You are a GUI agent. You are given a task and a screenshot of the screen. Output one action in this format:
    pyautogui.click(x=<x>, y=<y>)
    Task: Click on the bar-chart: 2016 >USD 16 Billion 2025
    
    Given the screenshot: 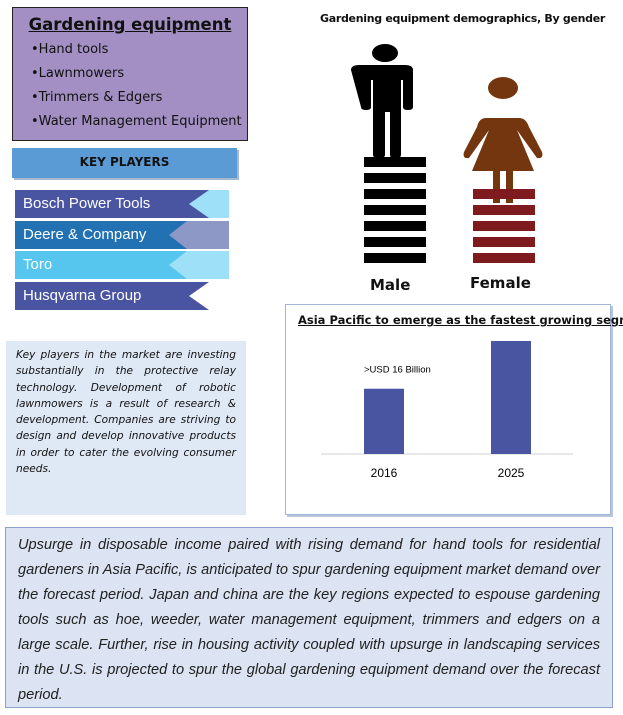 What is the action you would take?
    pyautogui.click(x=447, y=410)
    